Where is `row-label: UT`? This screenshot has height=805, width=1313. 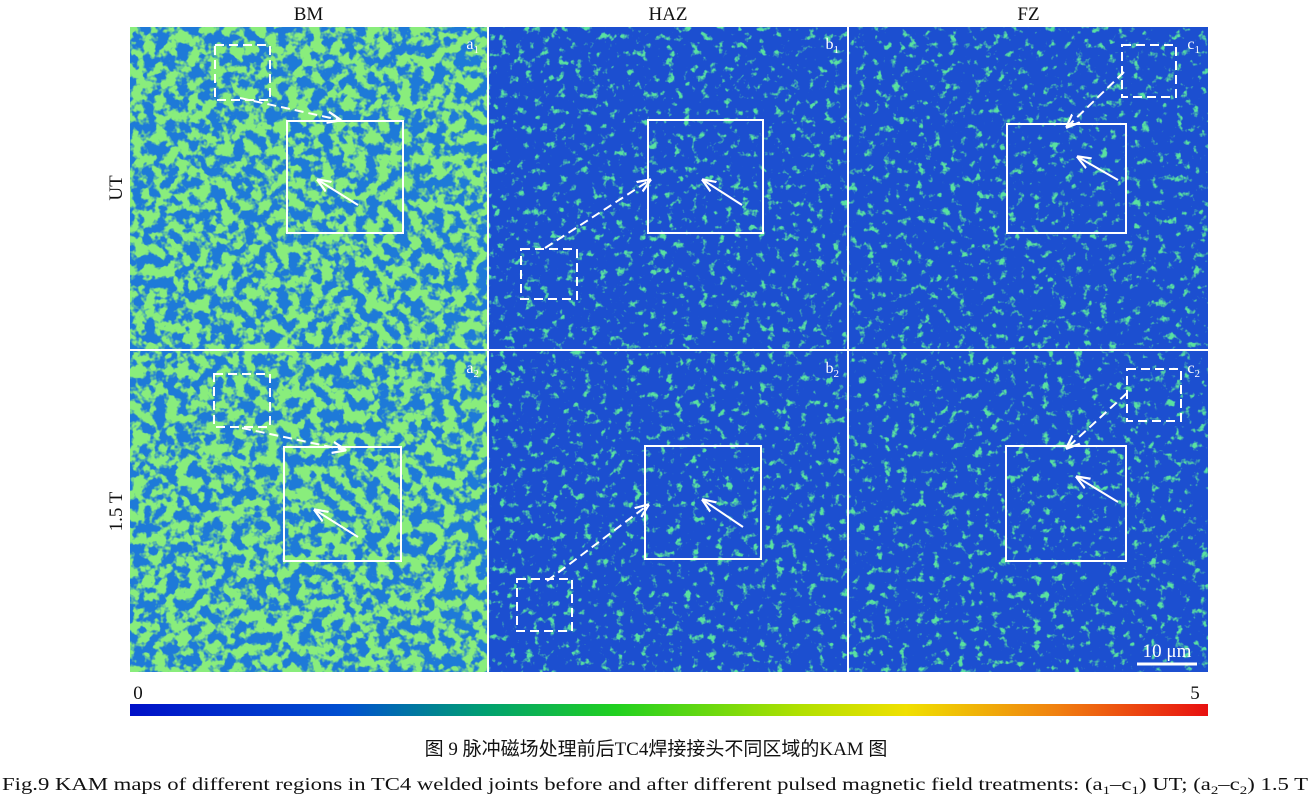
row-label: UT is located at coordinates (116, 188).